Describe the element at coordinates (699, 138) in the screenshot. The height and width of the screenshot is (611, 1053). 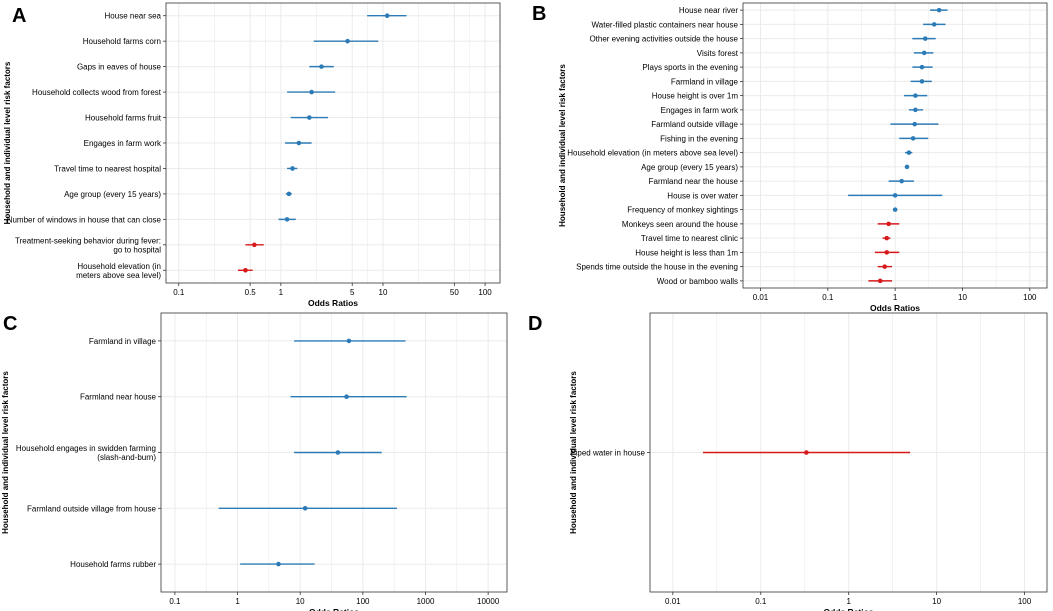
I see `panel-b-row-label: Fishing in the evening` at that location.